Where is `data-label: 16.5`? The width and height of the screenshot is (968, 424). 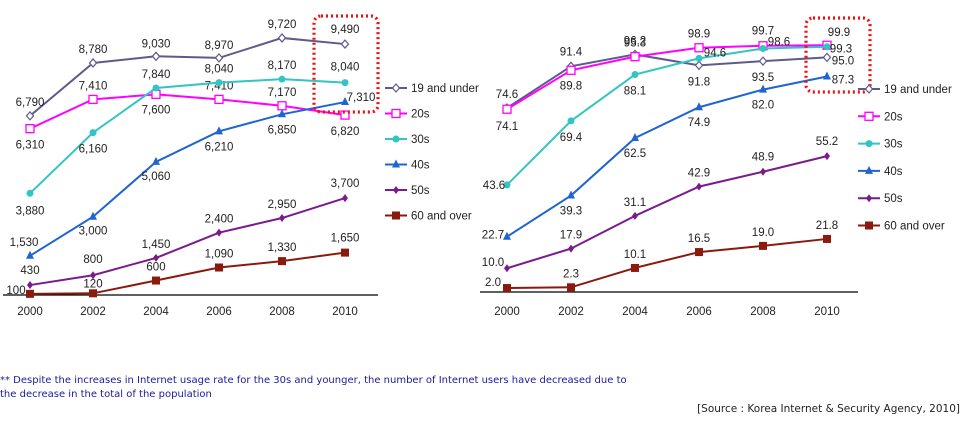 data-label: 16.5 is located at coordinates (699, 239).